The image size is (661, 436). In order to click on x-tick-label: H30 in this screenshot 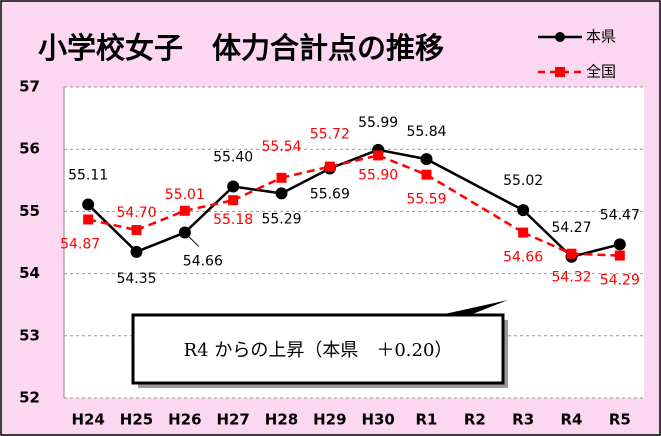, I will do `click(377, 420)`.